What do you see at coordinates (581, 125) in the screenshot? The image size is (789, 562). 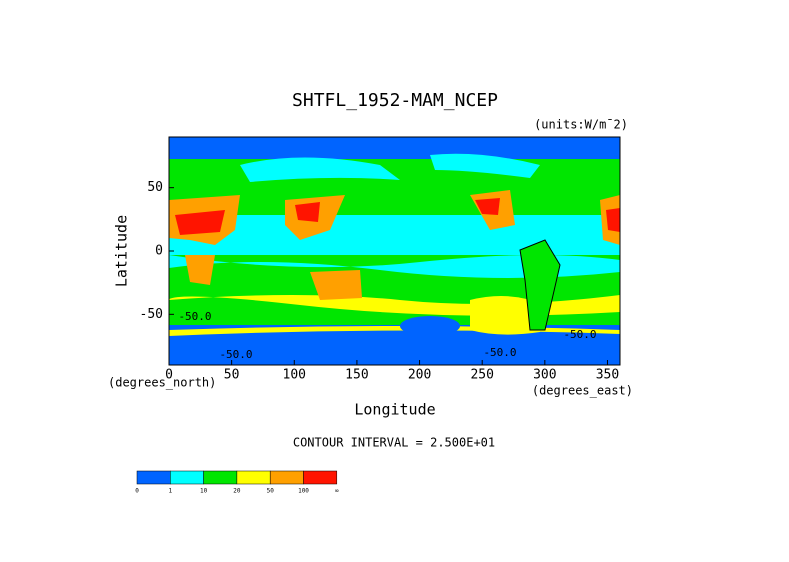 I see `units-label: (units:W/m¯2)` at bounding box center [581, 125].